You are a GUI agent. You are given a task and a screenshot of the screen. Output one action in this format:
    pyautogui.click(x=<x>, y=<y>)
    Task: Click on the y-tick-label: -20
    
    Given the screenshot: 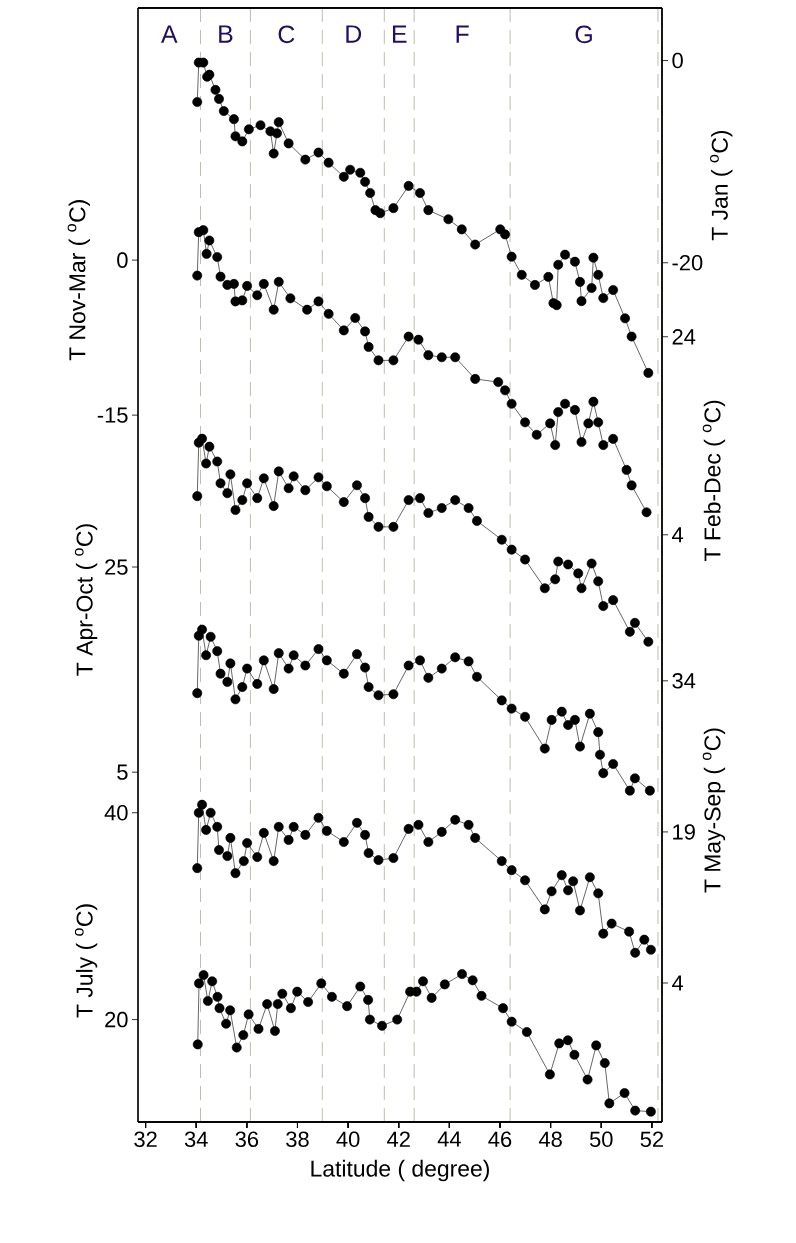 What is the action you would take?
    pyautogui.click(x=687, y=262)
    